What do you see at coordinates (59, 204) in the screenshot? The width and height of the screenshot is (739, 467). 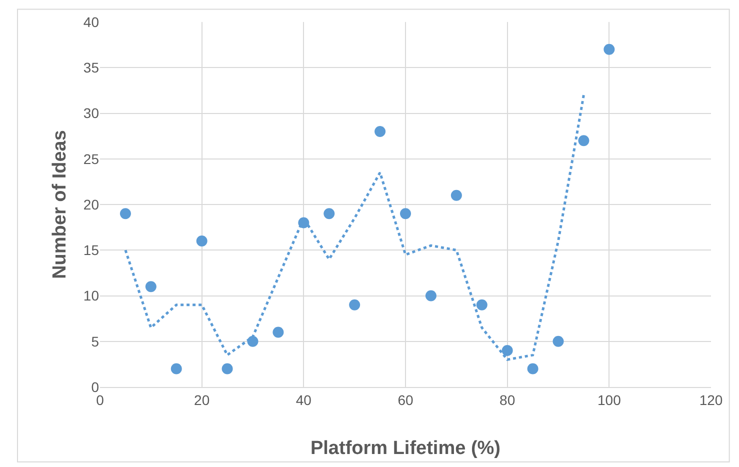 I see `y-axis-title: Number of Ideas` at bounding box center [59, 204].